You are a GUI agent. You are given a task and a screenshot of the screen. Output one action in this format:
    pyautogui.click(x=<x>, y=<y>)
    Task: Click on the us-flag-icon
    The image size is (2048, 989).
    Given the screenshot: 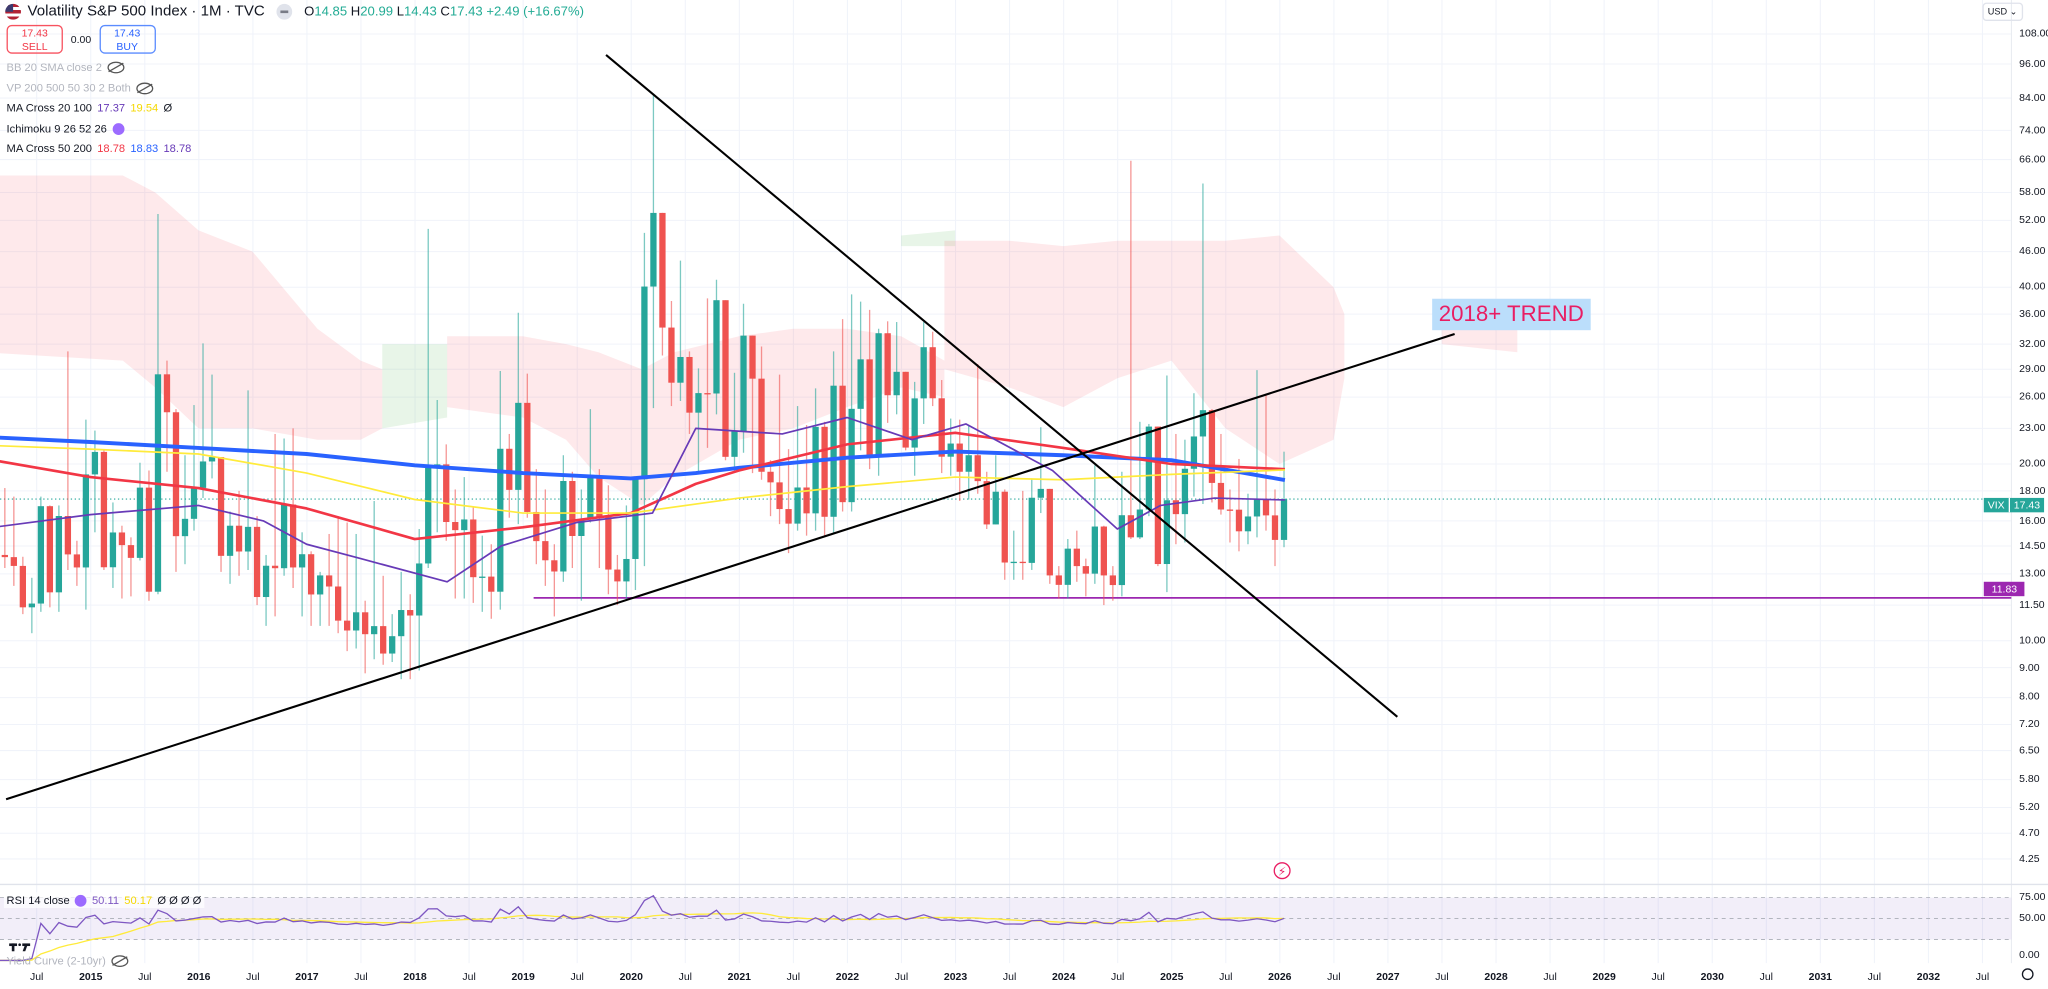 What is the action you would take?
    pyautogui.click(x=13, y=11)
    